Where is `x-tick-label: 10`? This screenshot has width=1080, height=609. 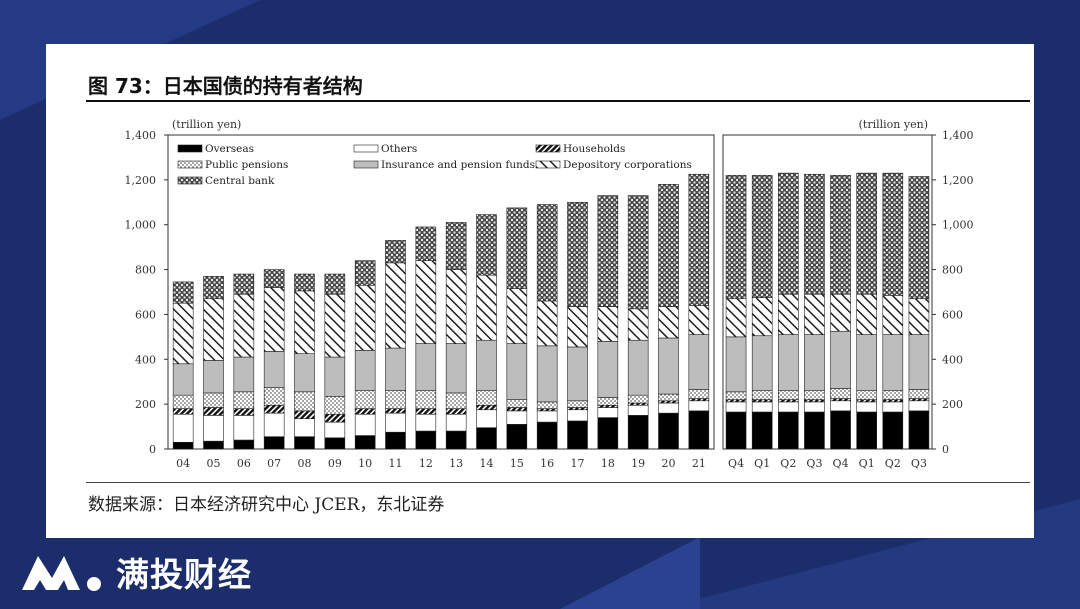 x-tick-label: 10 is located at coordinates (365, 463).